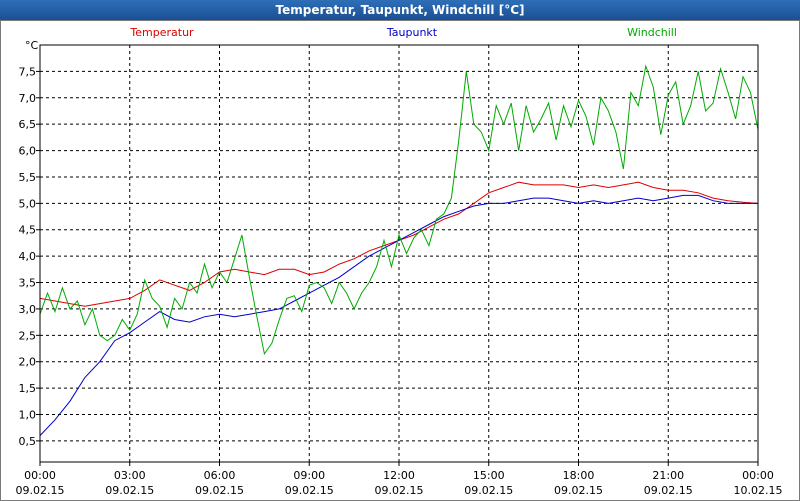 The image size is (800, 501). I want to click on y-tick-label: 7,0, so click(28, 98).